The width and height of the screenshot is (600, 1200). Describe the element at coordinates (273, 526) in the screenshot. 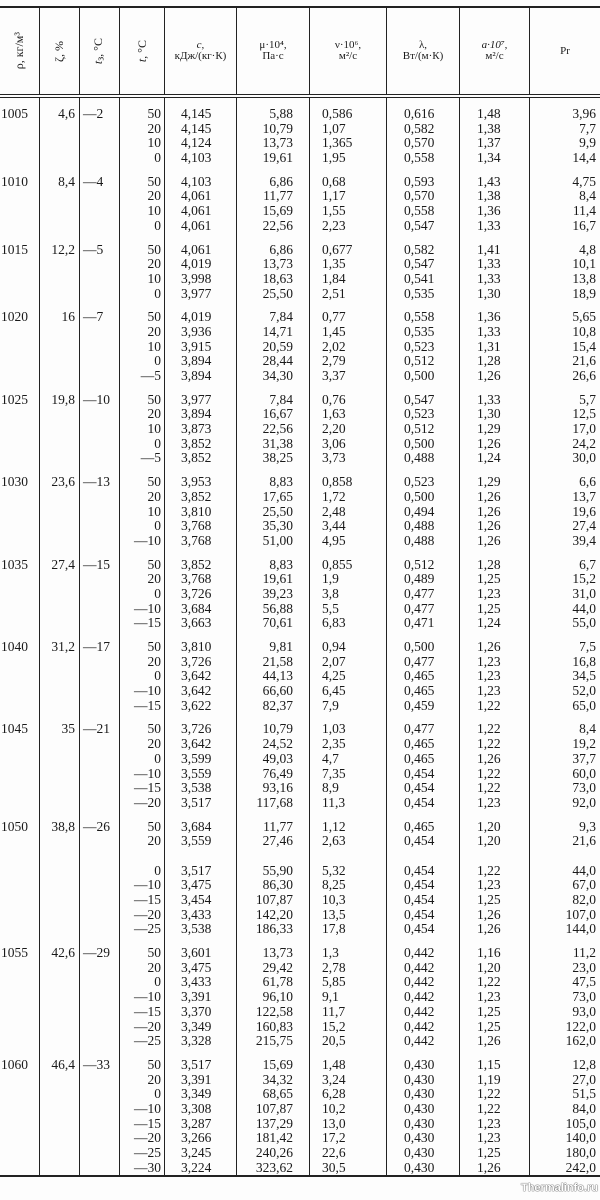

I see `cell-dynamic-viscosity: 35,30` at that location.